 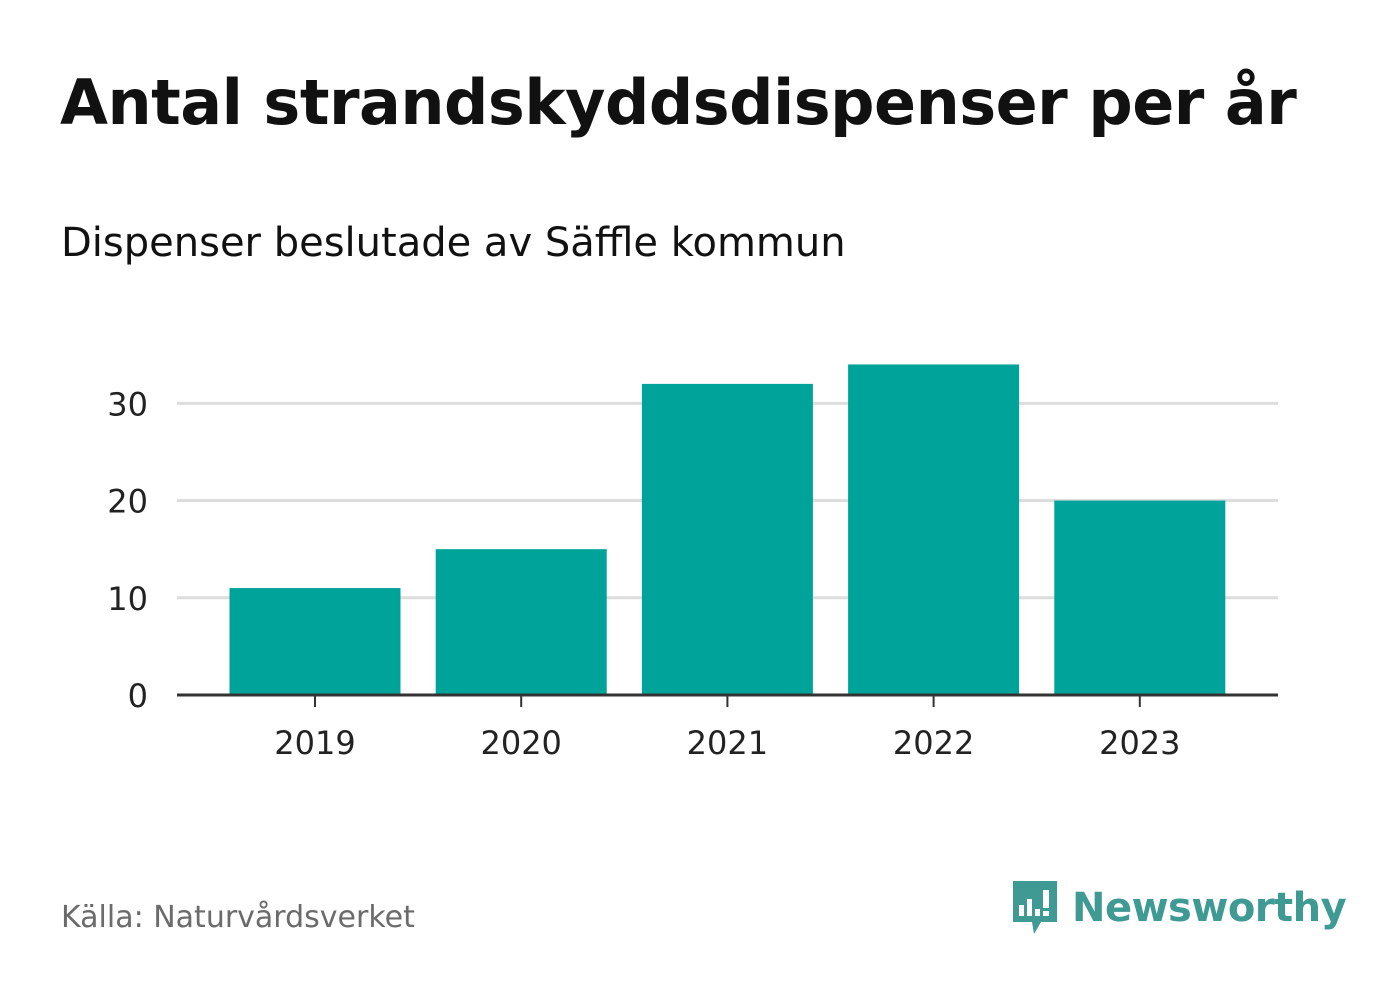 I want to click on x-tick-label-2022: 2022, so click(x=933, y=743).